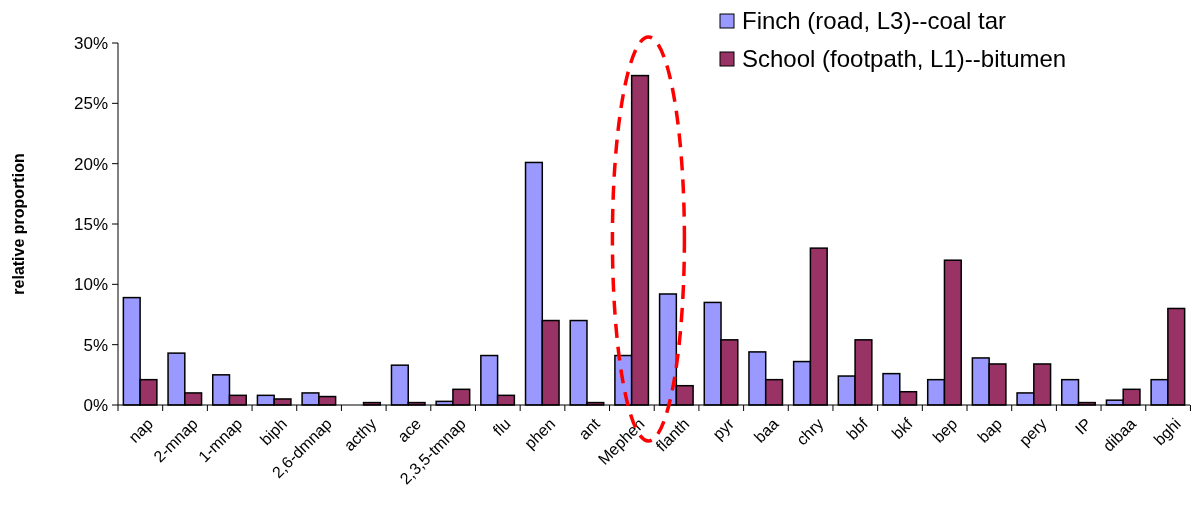  What do you see at coordinates (723, 428) in the screenshot?
I see `x-tick-label: pyr` at bounding box center [723, 428].